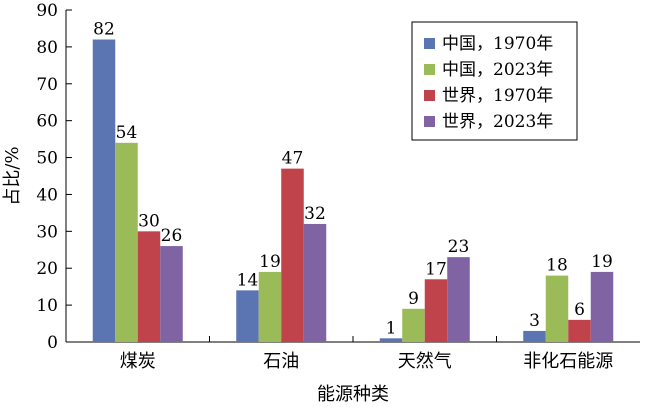  I want to click on y-tick-label: 10, so click(47, 306).